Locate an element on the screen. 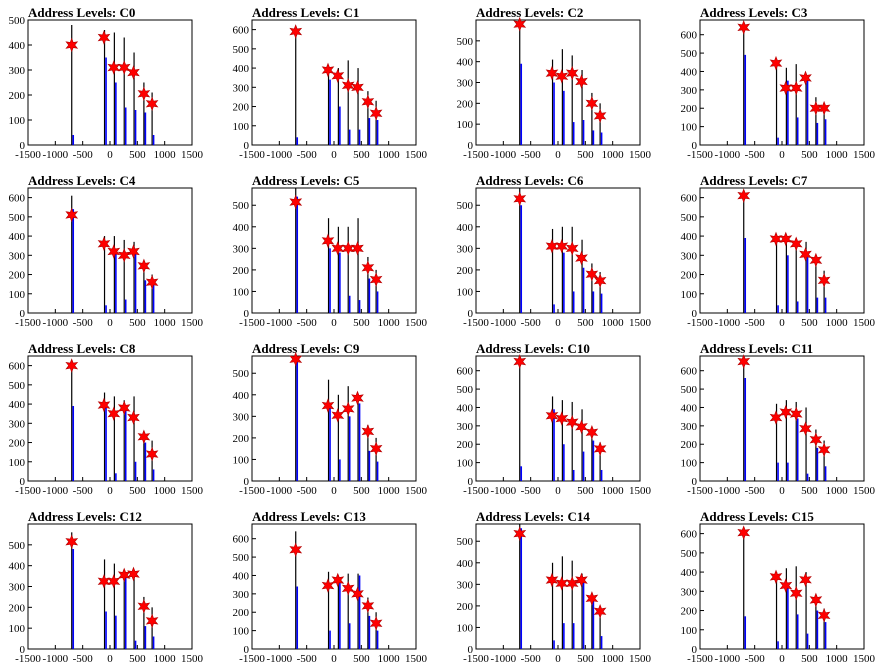  subplot-title: Address Levels: C12 is located at coordinates (85, 516).